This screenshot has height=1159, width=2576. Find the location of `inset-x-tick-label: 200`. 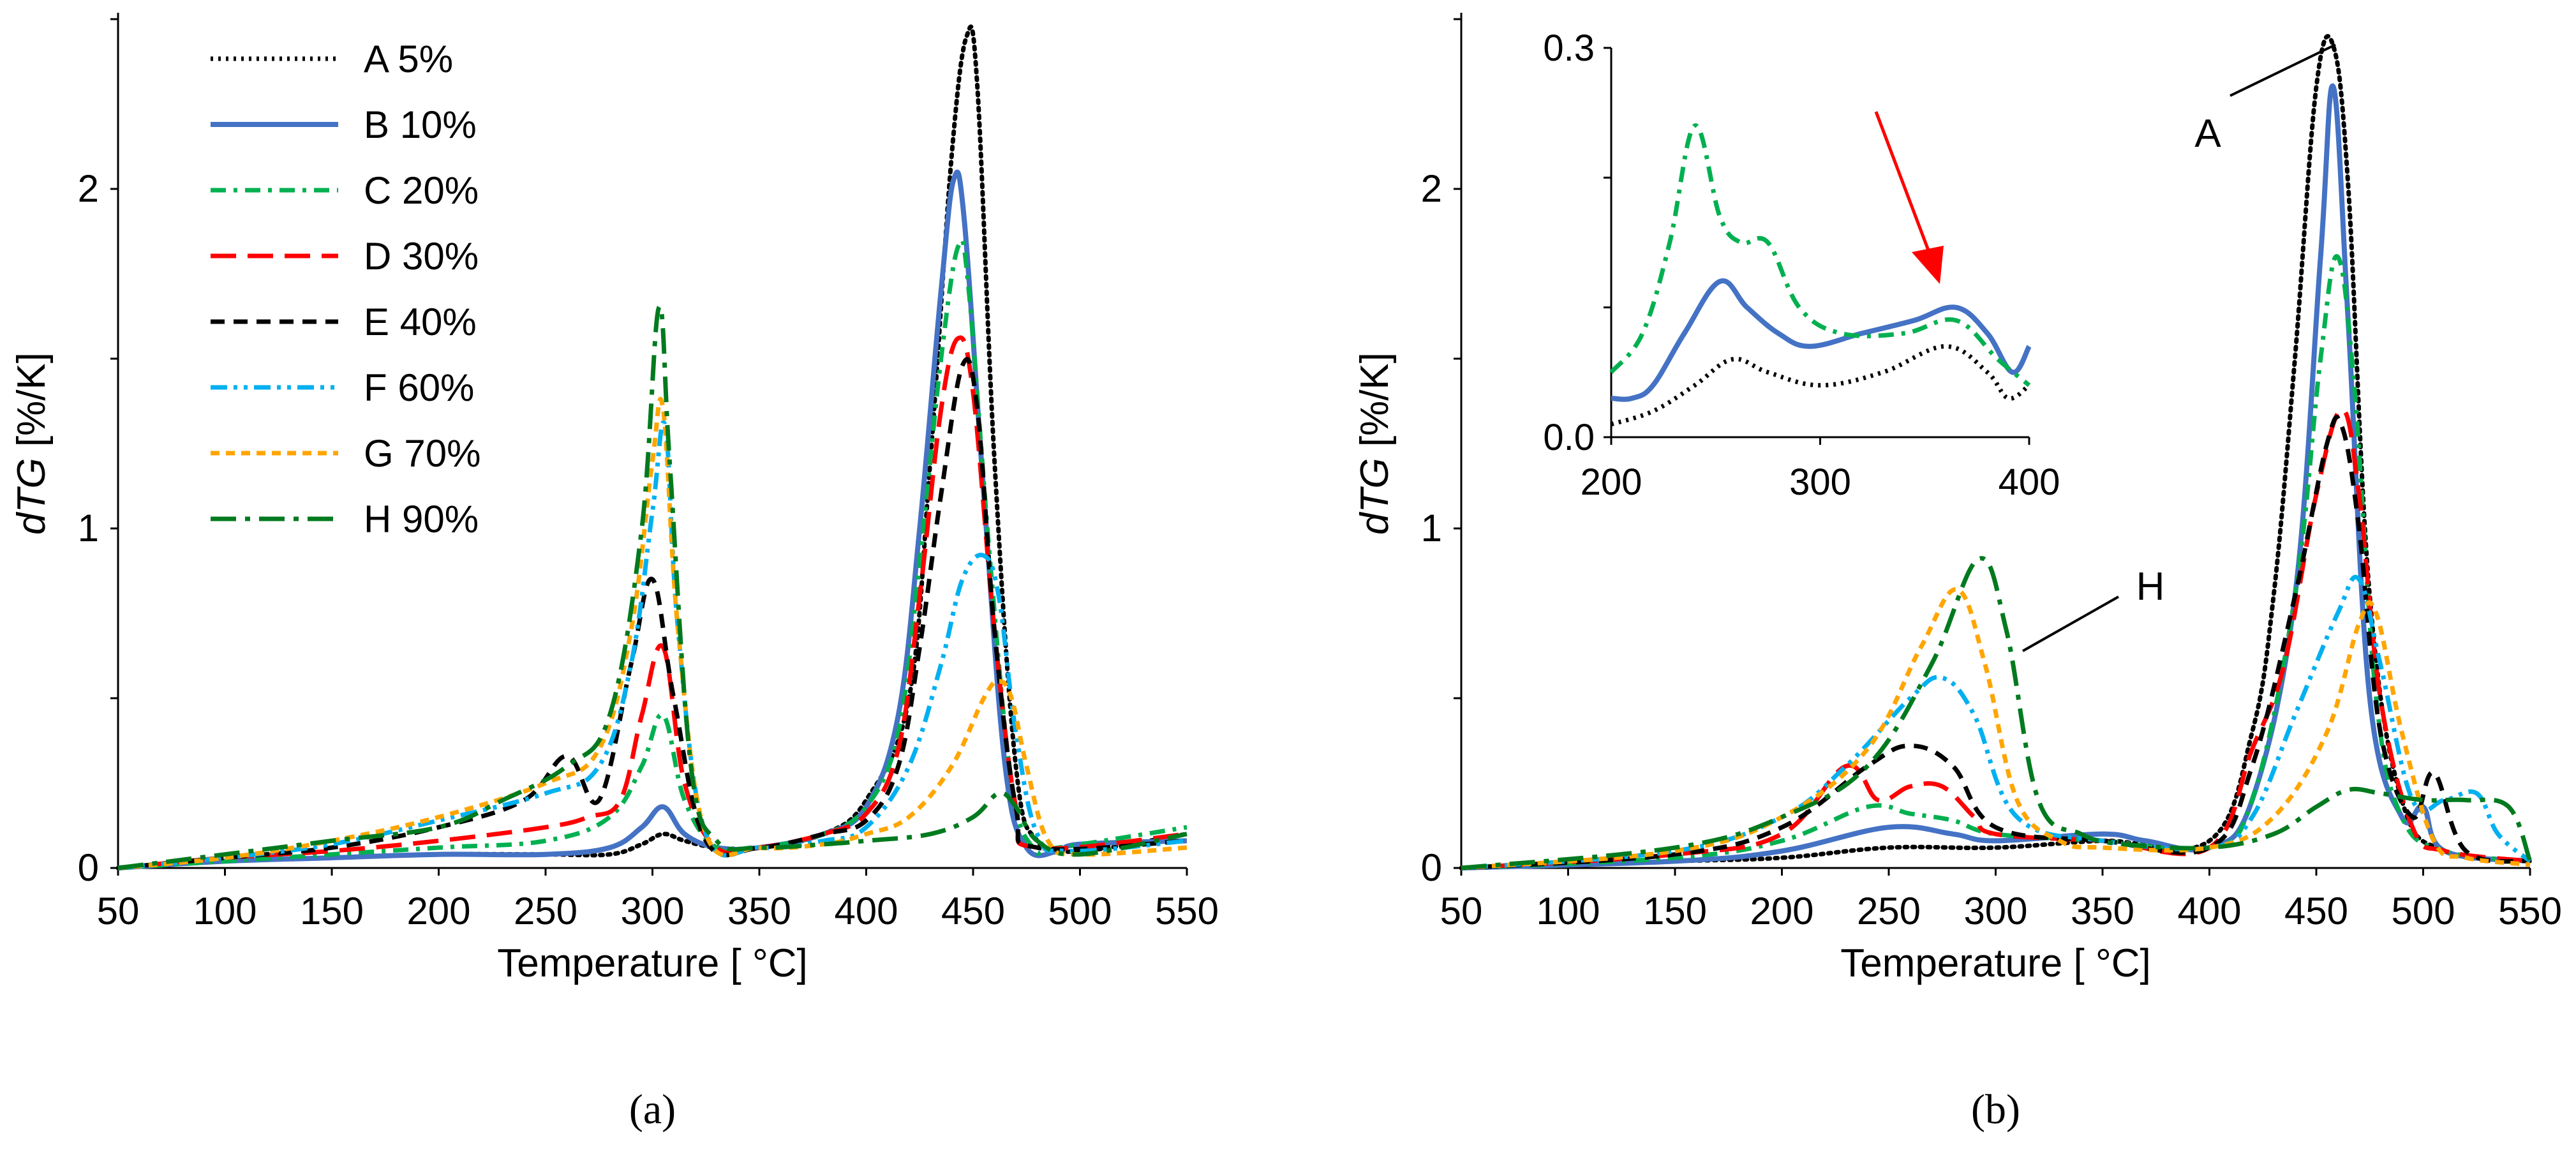

inset-x-tick-label: 200 is located at coordinates (1611, 482).